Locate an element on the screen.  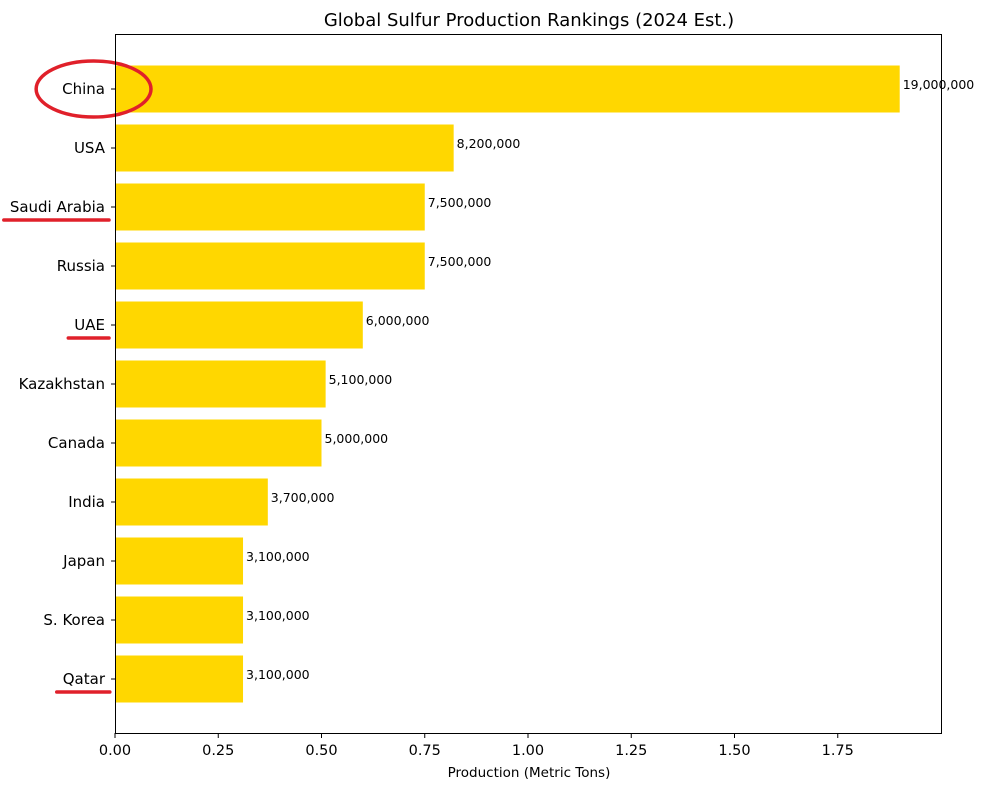
value-label-saudi-arabia: 7,500,000 is located at coordinates (460, 202).